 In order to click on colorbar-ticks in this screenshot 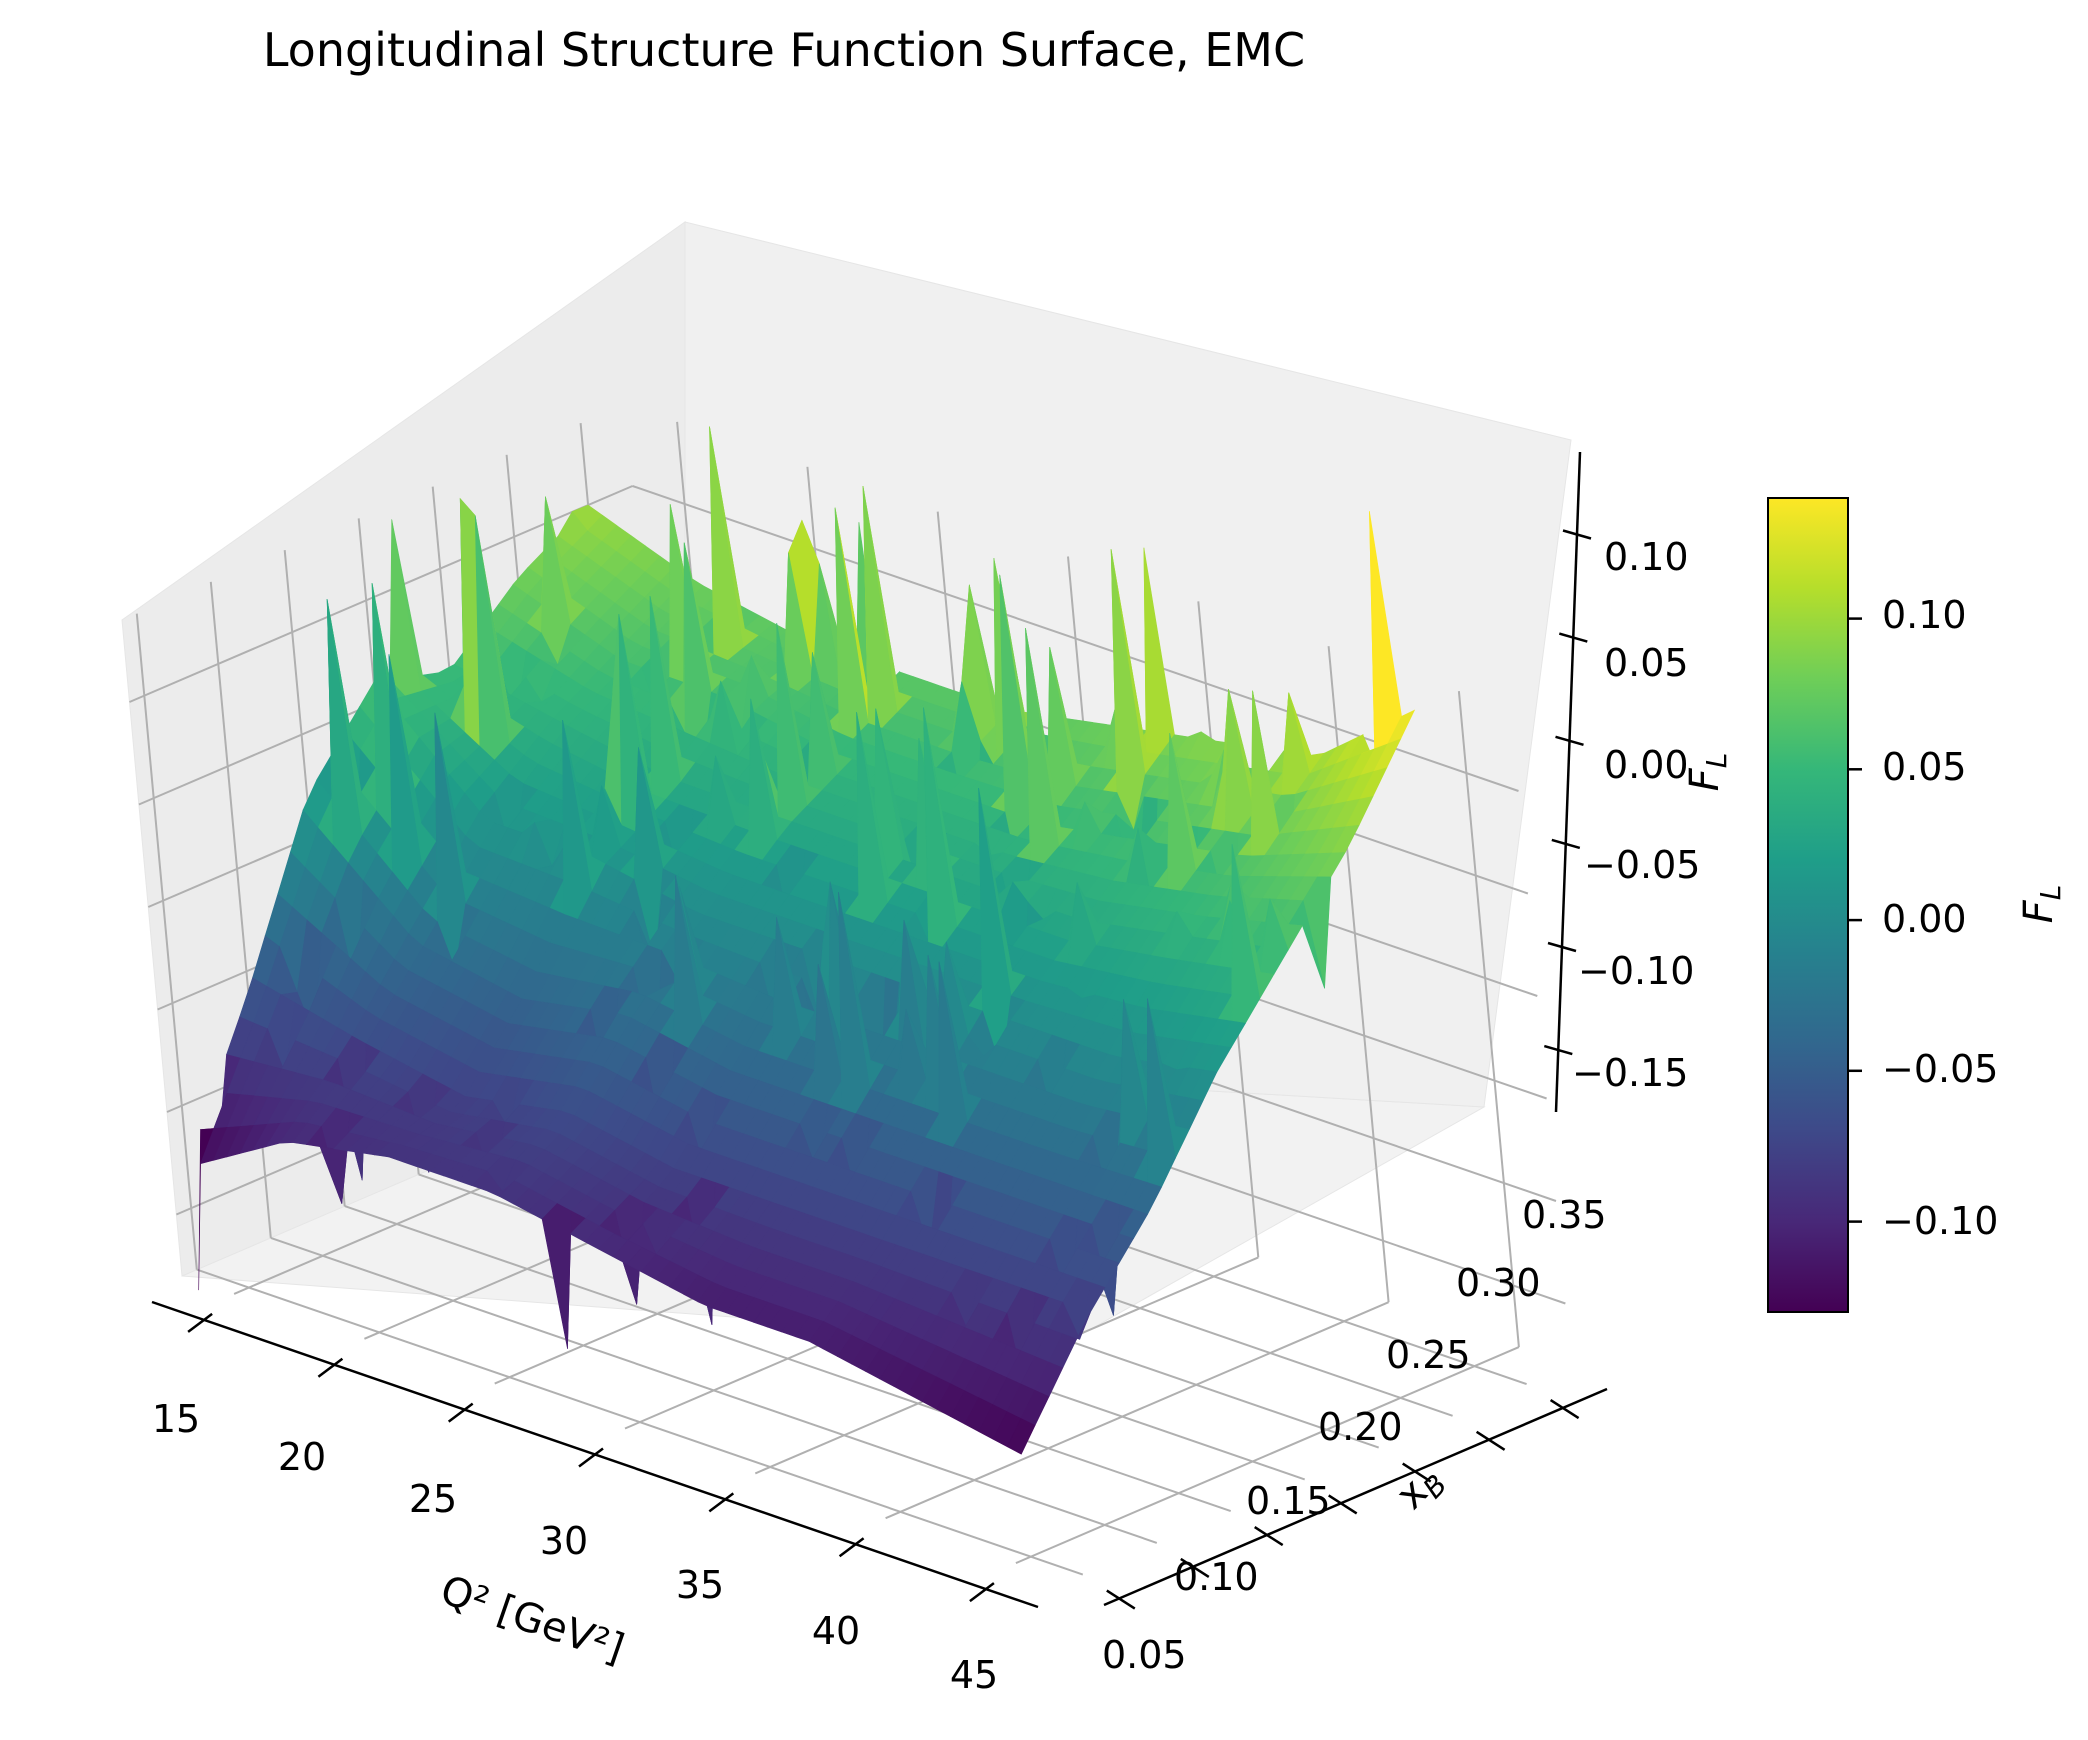, I will do `click(1855, 920)`.